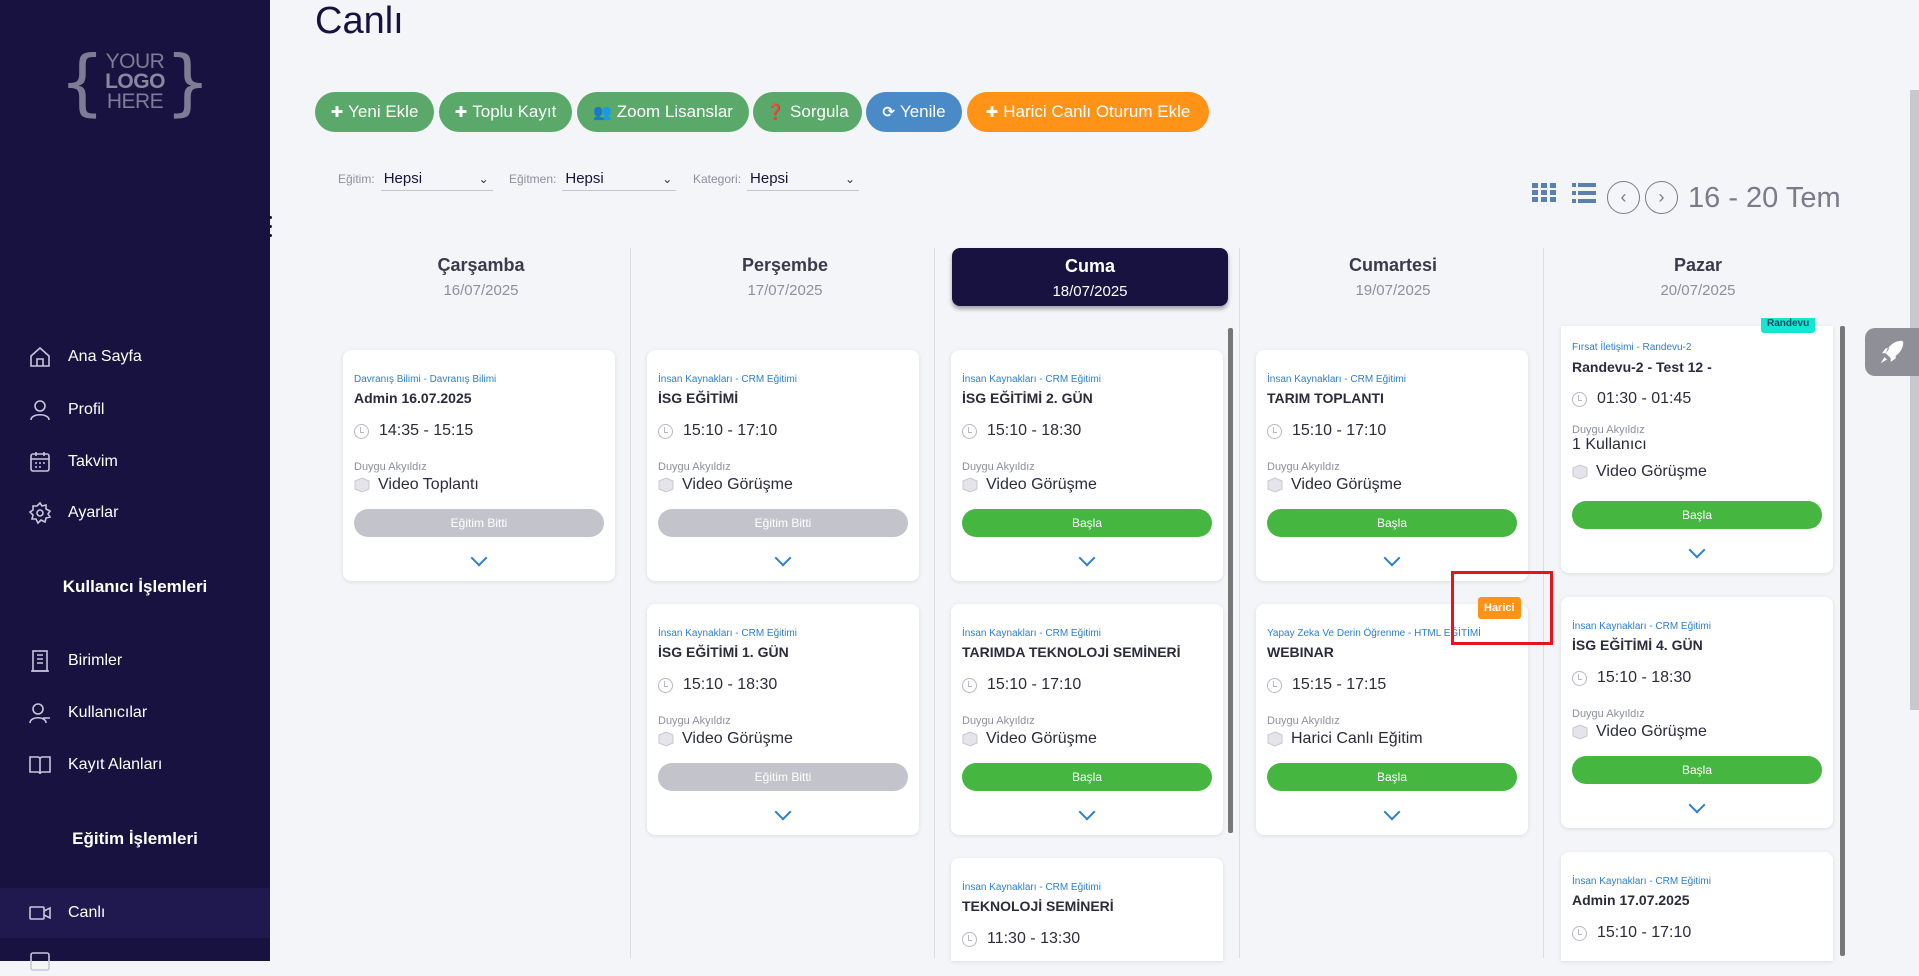 The image size is (1919, 976). Describe the element at coordinates (374, 112) in the screenshot. I see `new-button: ✚ Yeni Ekle` at that location.